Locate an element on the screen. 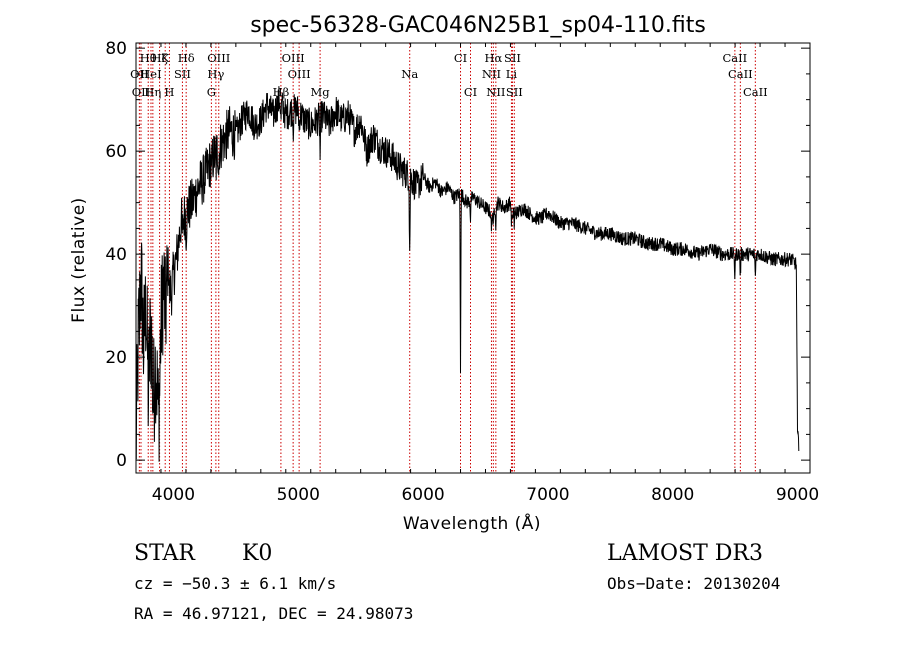  line-label-5: OIII is located at coordinates (293, 58).